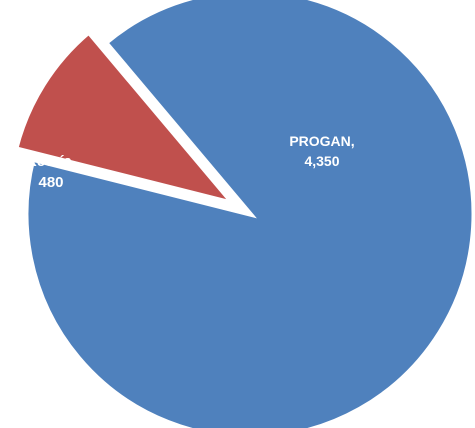 The height and width of the screenshot is (428, 475). What do you see at coordinates (321, 161) in the screenshot?
I see `data-label-progan-value: 4,350` at bounding box center [321, 161].